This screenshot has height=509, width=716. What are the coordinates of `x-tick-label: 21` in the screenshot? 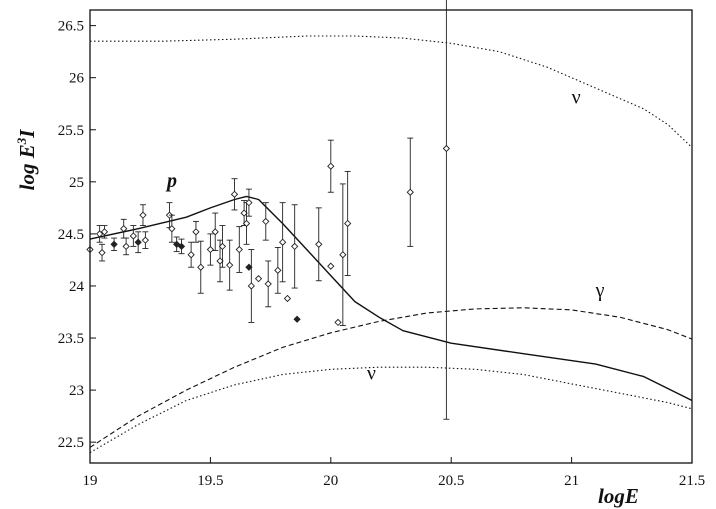 It's located at (571, 481).